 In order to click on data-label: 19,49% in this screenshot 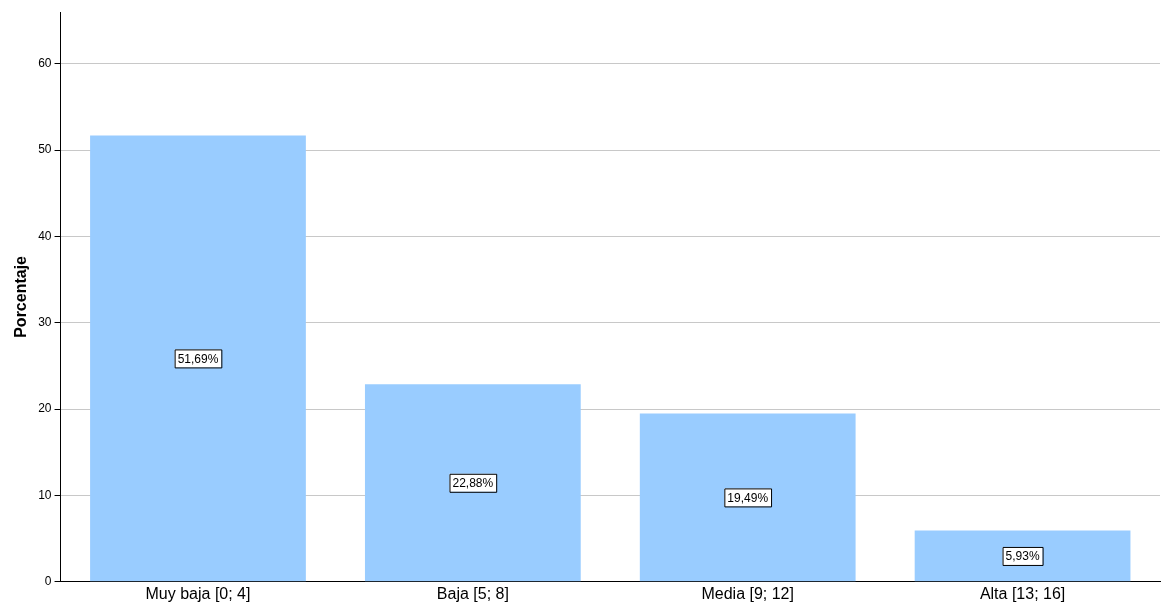, I will do `click(748, 497)`.